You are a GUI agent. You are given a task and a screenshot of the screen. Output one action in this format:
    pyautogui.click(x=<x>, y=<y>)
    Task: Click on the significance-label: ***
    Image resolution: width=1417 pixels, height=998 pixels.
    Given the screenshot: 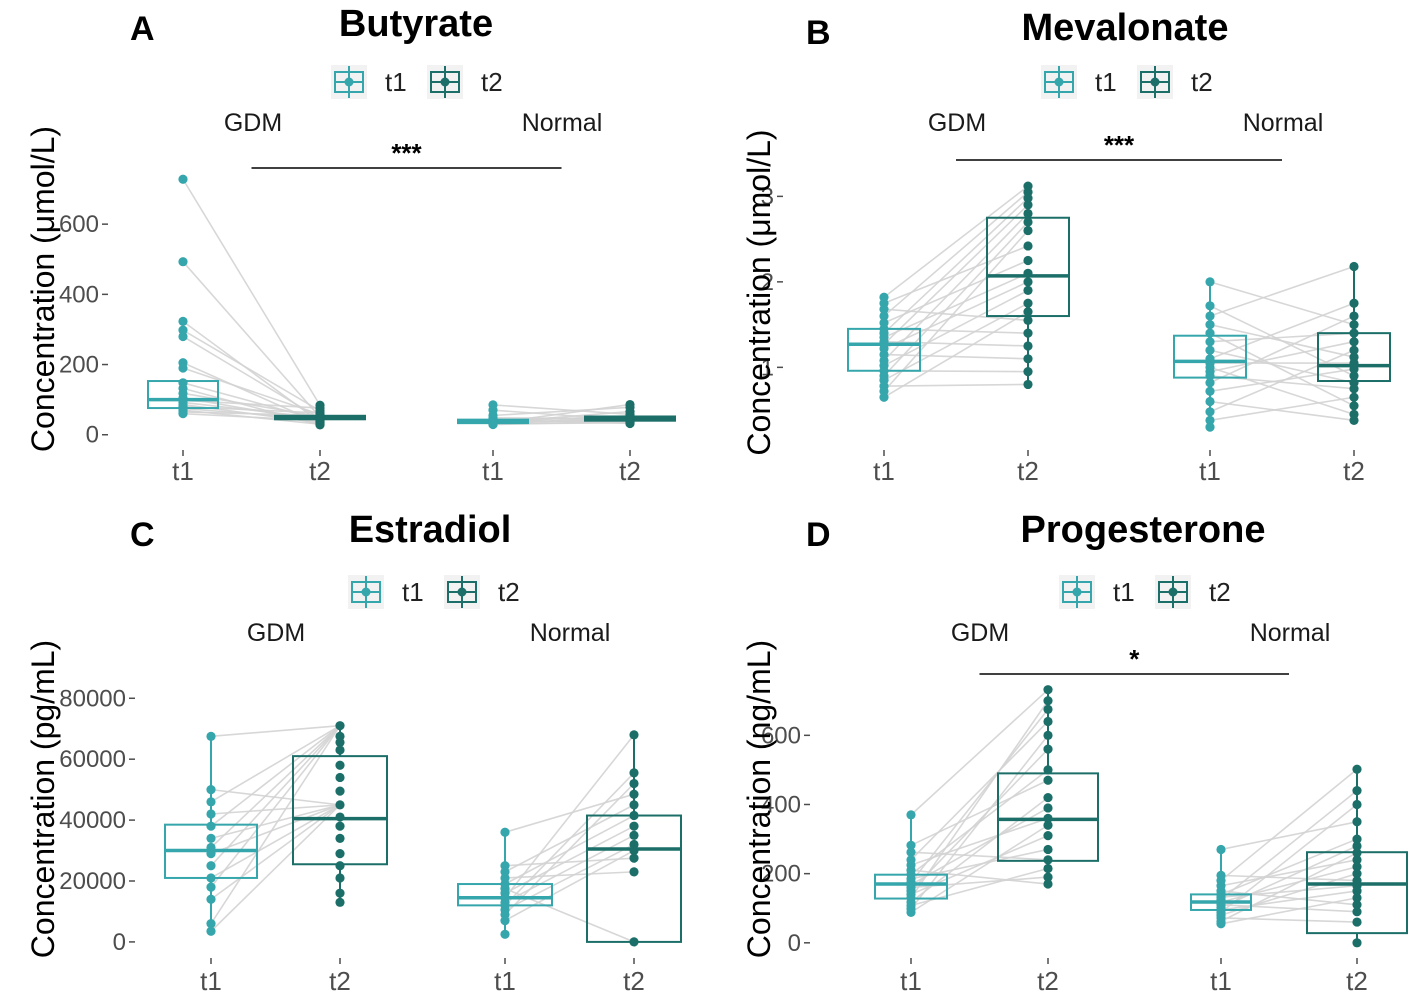 What is the action you would take?
    pyautogui.click(x=406, y=153)
    